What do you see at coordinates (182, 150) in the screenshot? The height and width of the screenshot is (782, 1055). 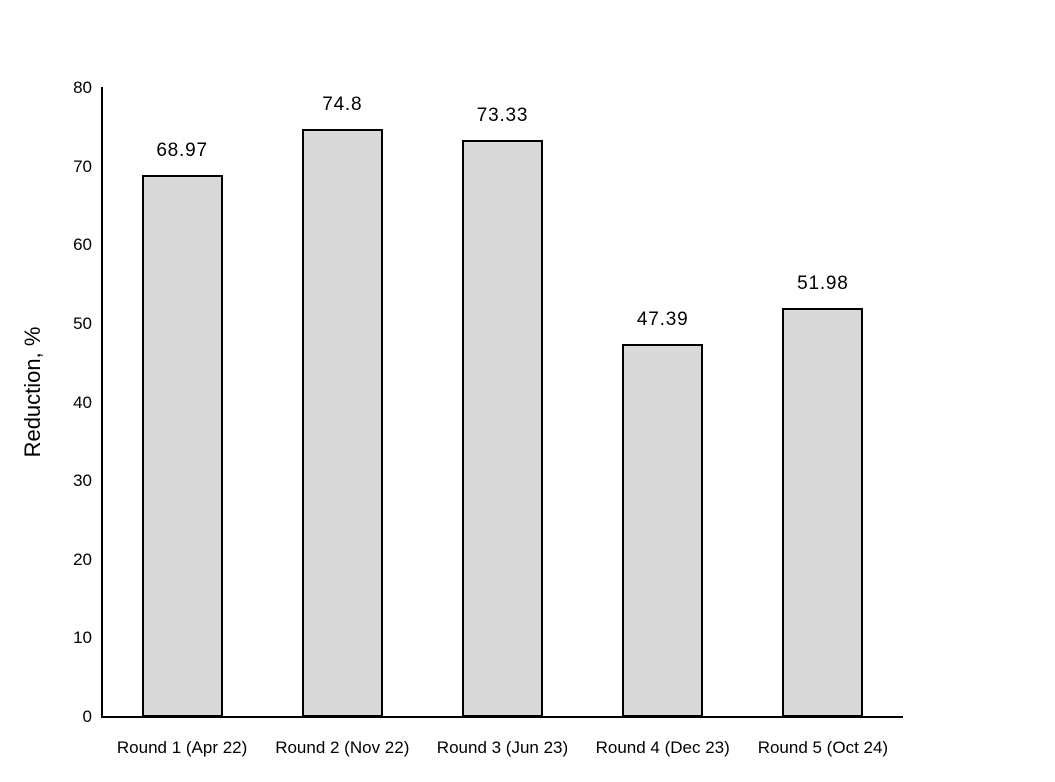 I see `bar-value-label: 68.97` at bounding box center [182, 150].